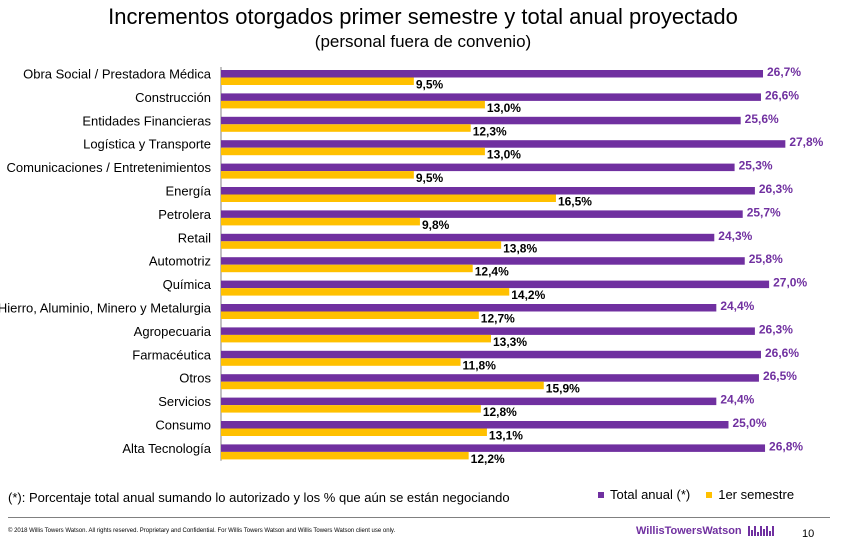 This screenshot has height=556, width=846. I want to click on data-label-total-anual: 27,8%, so click(806, 142).